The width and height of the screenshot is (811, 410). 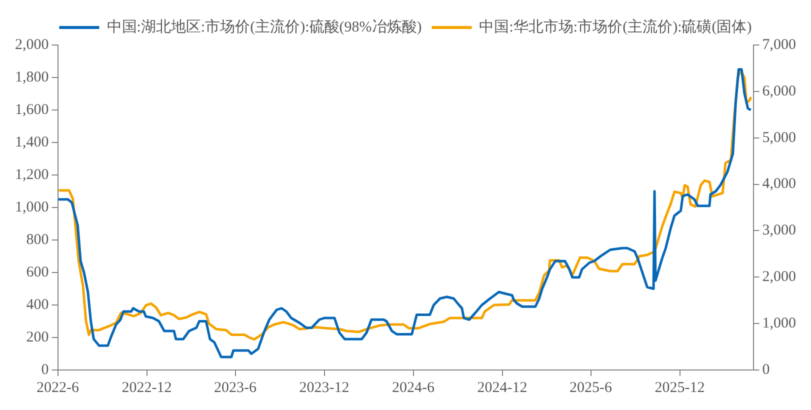 What do you see at coordinates (502, 388) in the screenshot?
I see `x-tick-label: 2024-12` at bounding box center [502, 388].